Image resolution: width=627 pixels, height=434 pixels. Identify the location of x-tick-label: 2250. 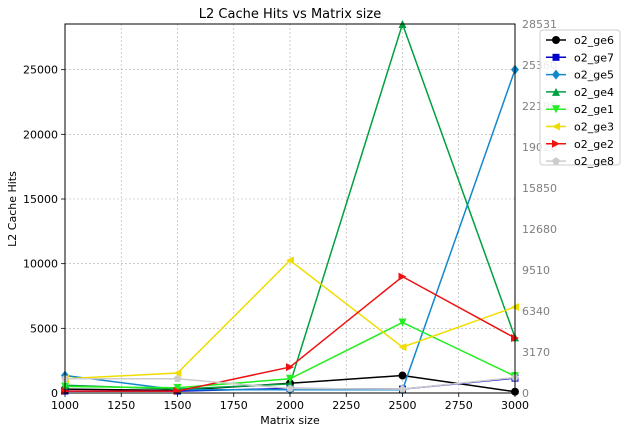
(346, 405).